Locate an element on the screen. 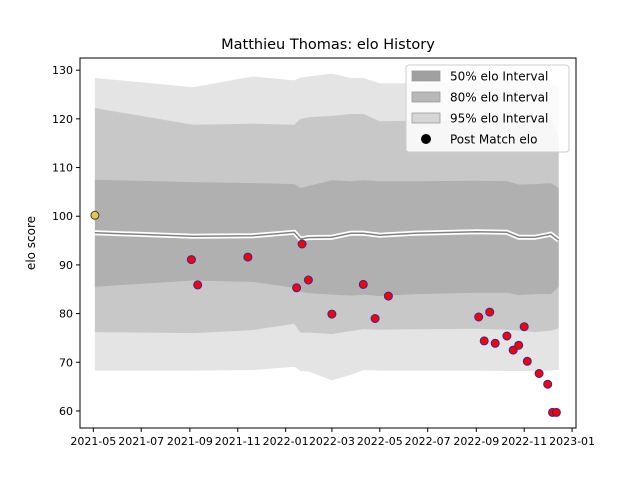 The height and width of the screenshot is (480, 640). legend-marker-icon is located at coordinates (426, 139).